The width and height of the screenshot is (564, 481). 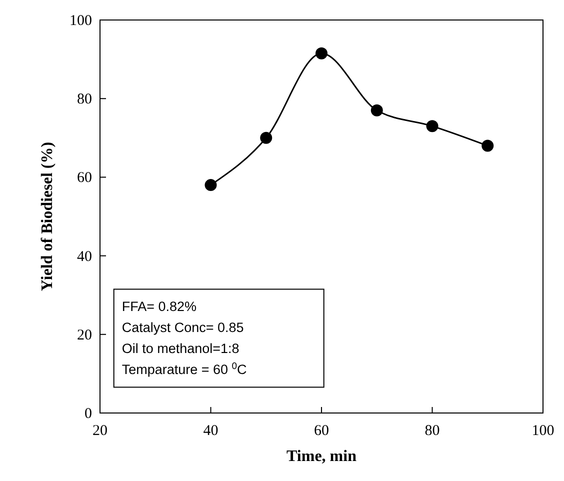 What do you see at coordinates (81, 21) in the screenshot?
I see `y-tick-label: 100` at bounding box center [81, 21].